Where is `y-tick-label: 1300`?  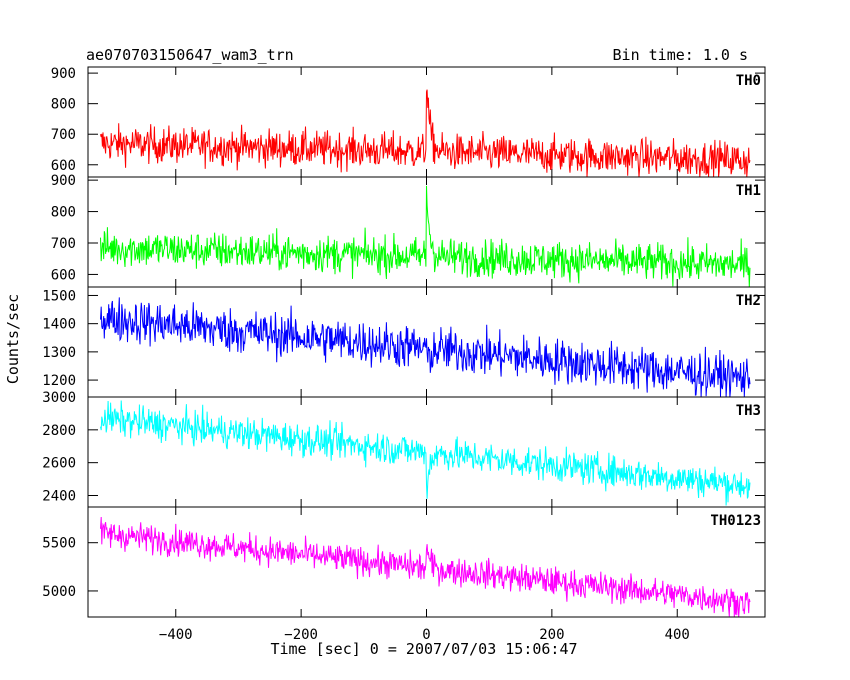
y-tick-label: 1300 is located at coordinates (59, 353).